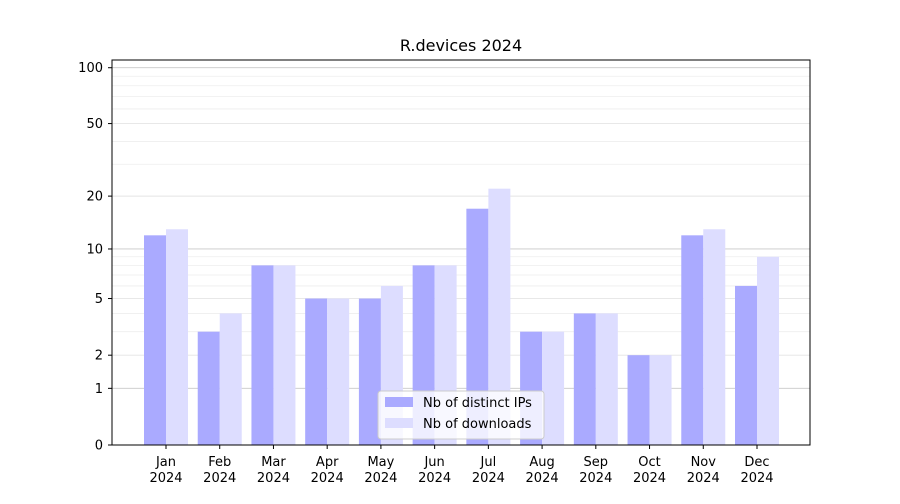 The image size is (900, 504). I want to click on y-tick-label: 100, so click(90, 68).